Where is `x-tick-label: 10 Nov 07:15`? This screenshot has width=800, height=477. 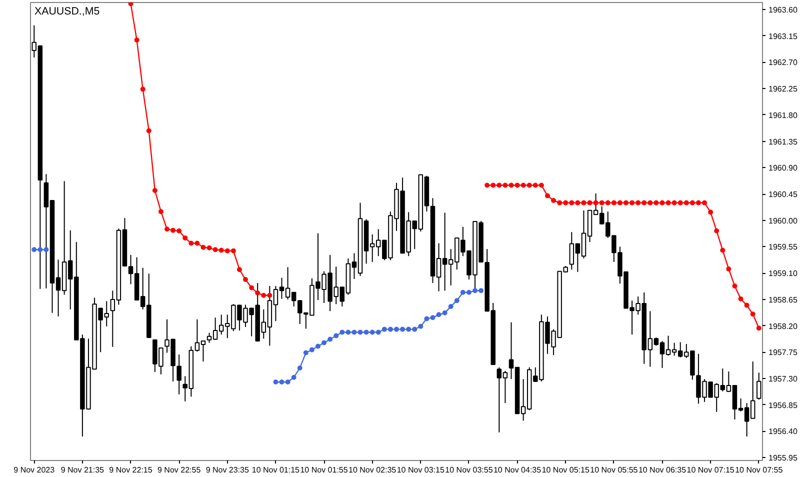
x-tick-label: 10 Nov 07:15 is located at coordinates (710, 470).